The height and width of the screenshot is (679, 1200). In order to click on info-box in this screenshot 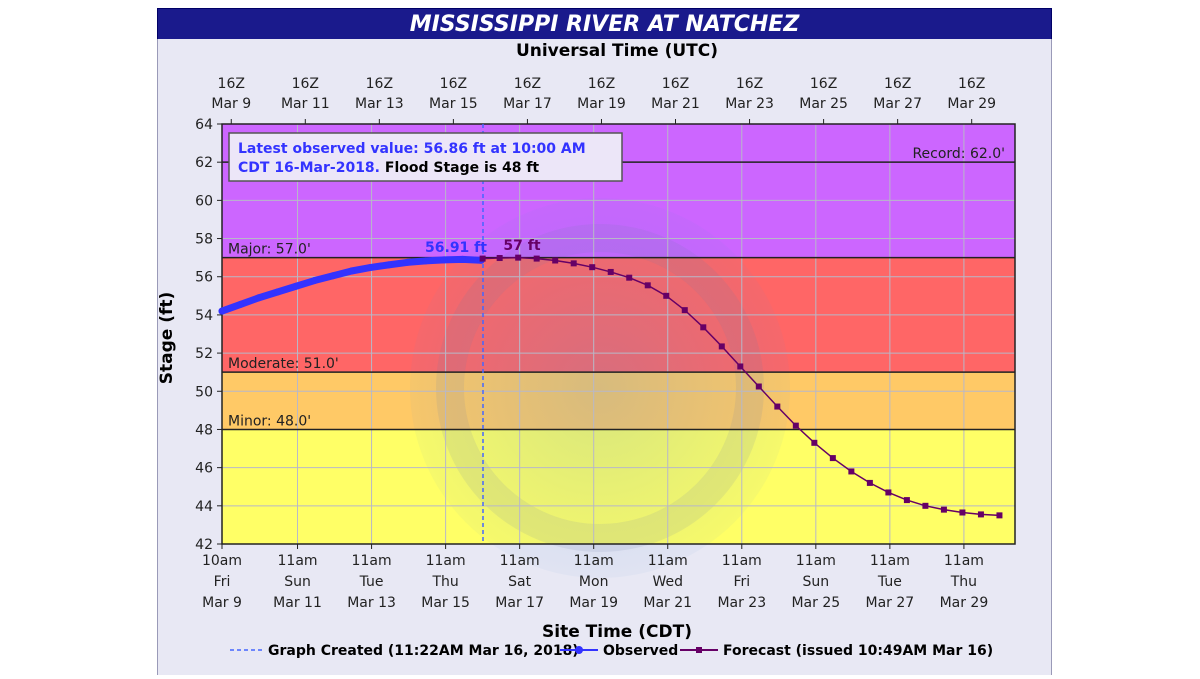, I will do `click(425, 157)`.